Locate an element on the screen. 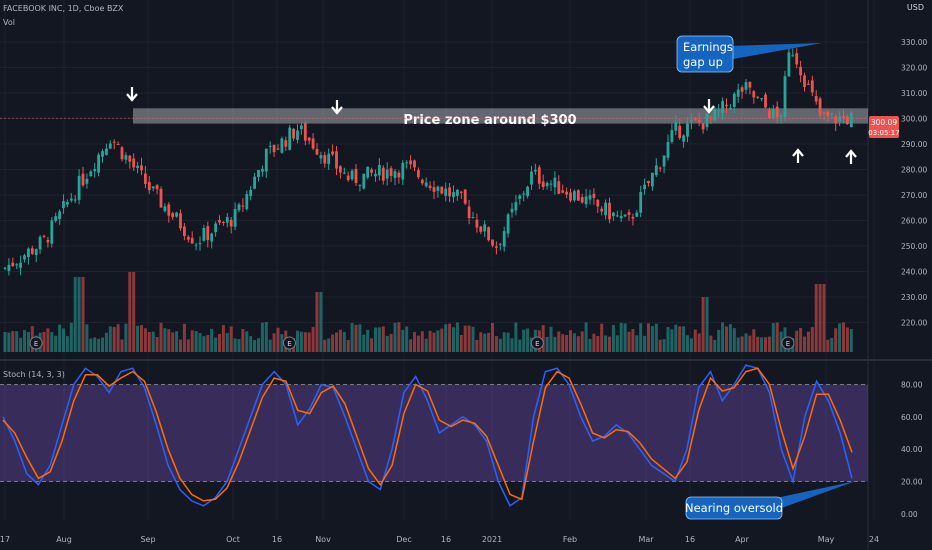 The image size is (932, 550). price-zone-band is located at coordinates (500, 116).